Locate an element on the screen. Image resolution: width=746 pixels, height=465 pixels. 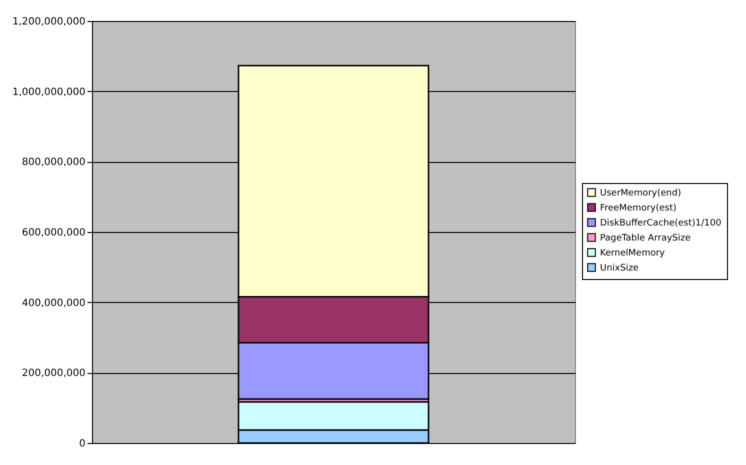
y-tick-label: 800,000,000 is located at coordinates (54, 162).